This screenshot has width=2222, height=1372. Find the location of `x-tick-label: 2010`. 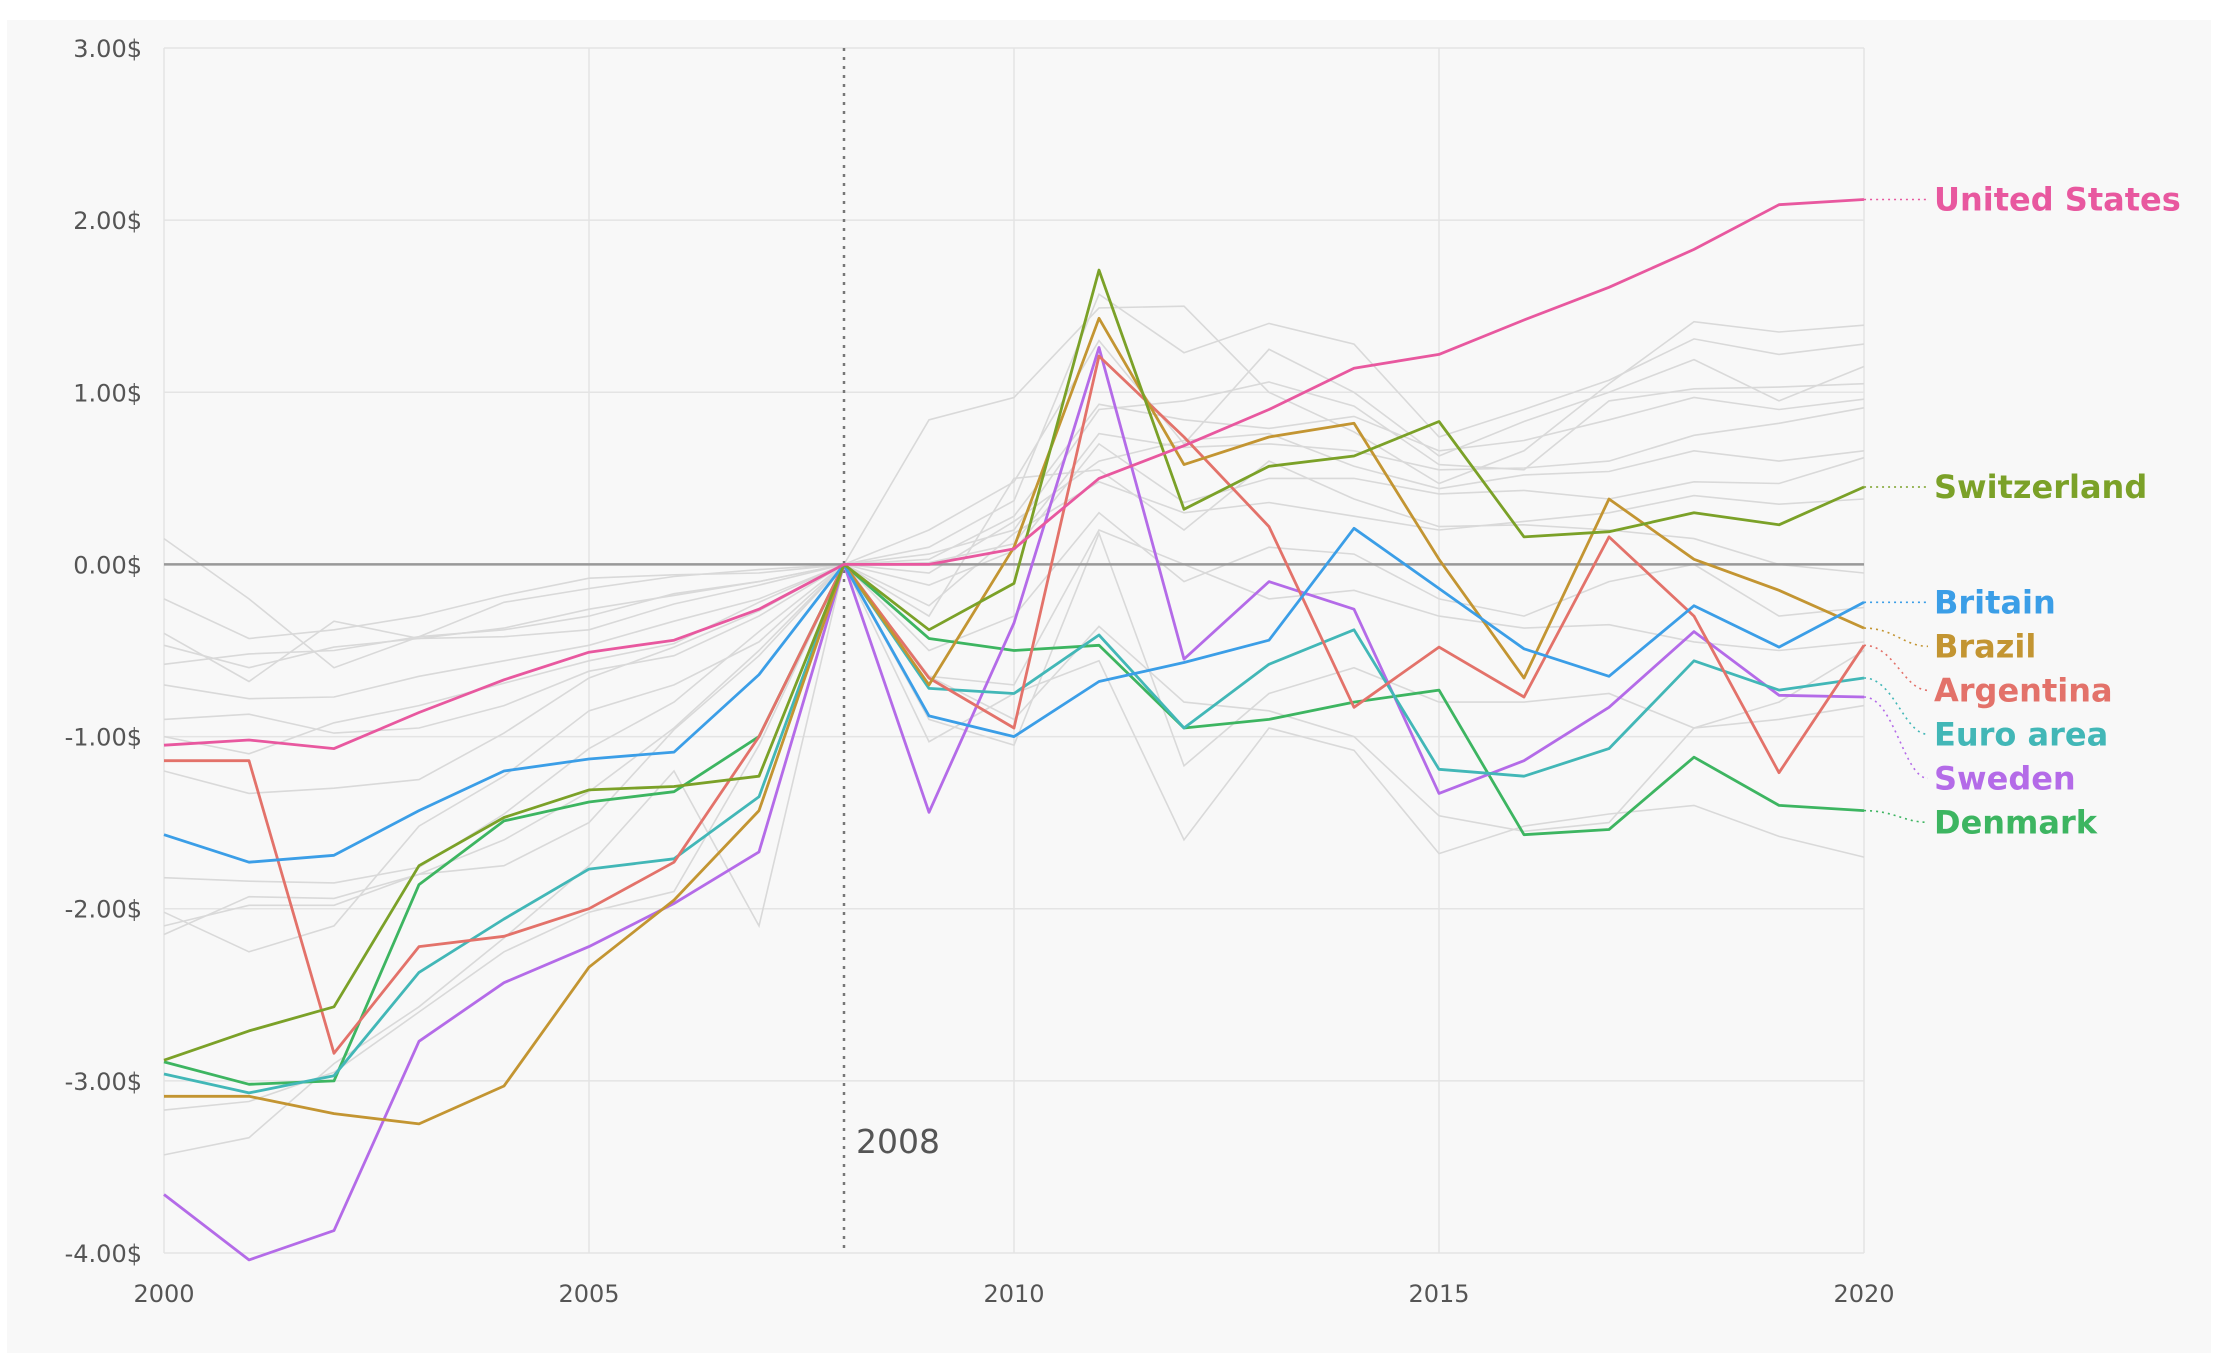

x-tick-label: 2010 is located at coordinates (1013, 1294).